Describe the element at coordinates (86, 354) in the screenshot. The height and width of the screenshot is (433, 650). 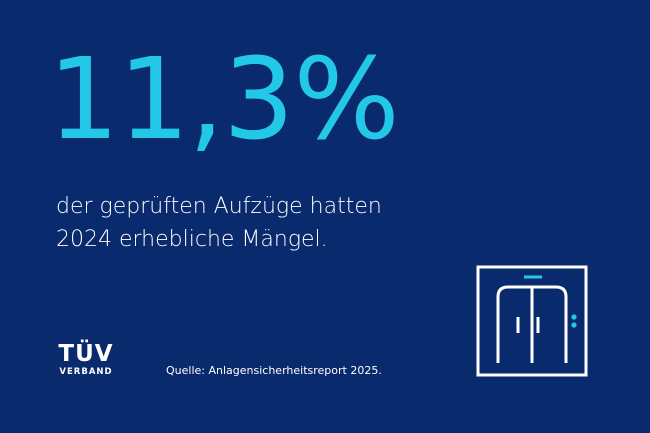
I see `logo-brand: TÜV` at that location.